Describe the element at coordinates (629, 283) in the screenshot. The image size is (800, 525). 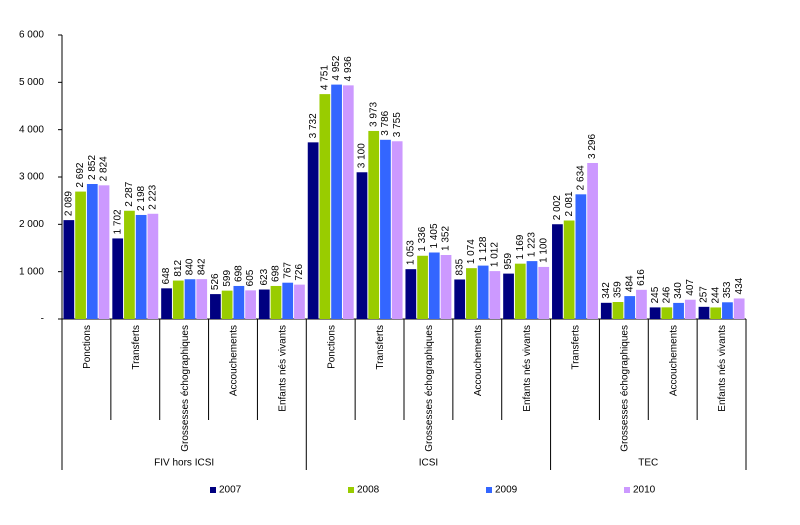
I see `value-label: 484` at that location.